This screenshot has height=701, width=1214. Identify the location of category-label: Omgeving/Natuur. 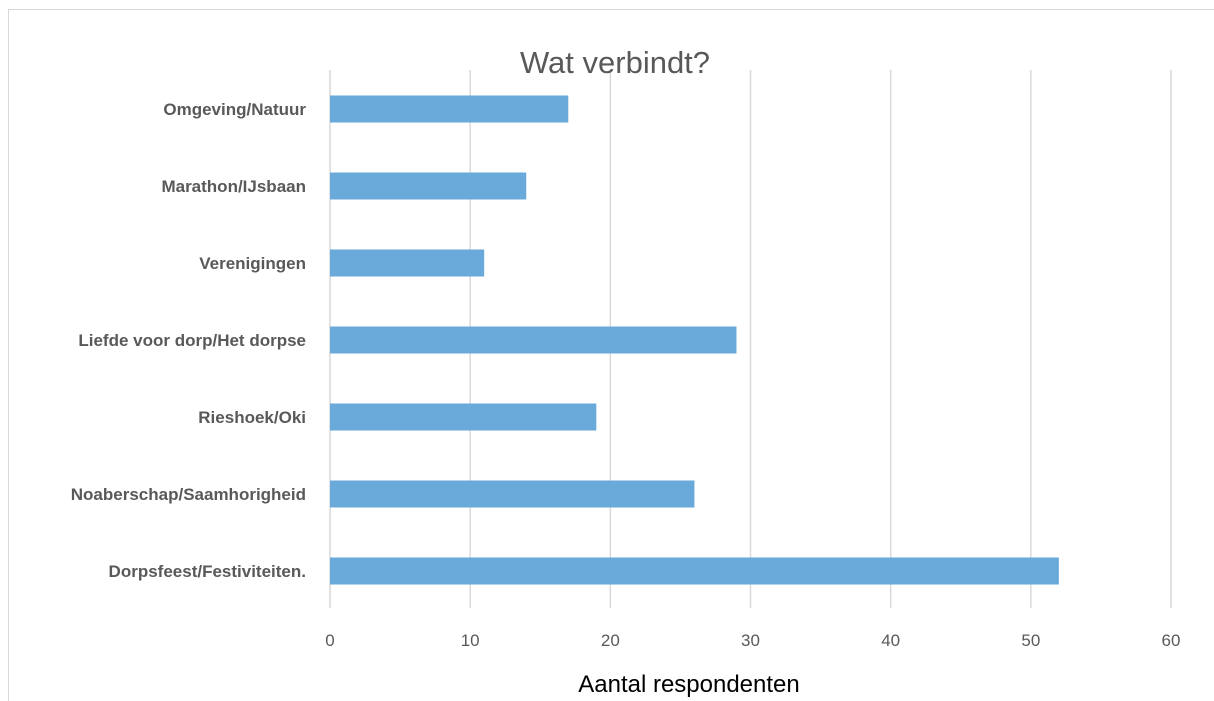
(234, 109).